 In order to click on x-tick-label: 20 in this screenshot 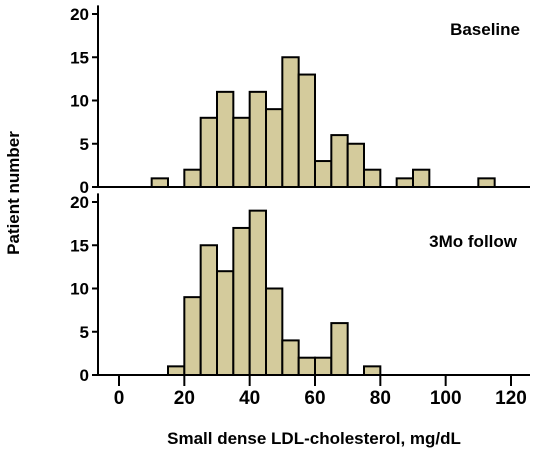, I will do `click(184, 398)`.